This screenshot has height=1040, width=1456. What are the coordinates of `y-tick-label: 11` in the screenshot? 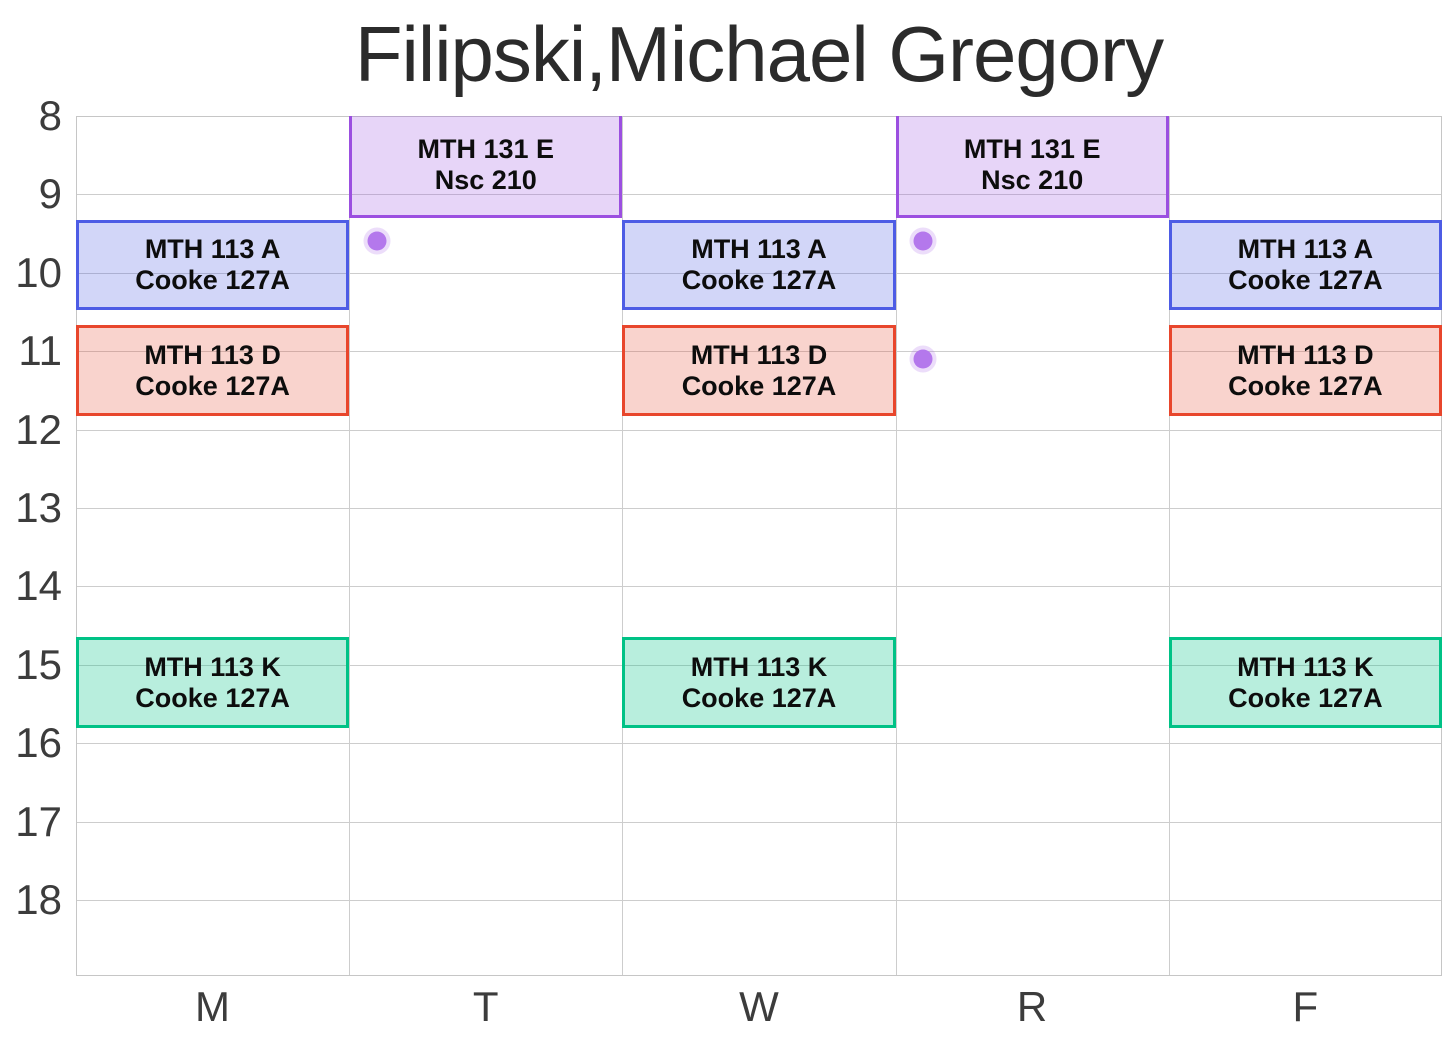 It's located at (40, 351).